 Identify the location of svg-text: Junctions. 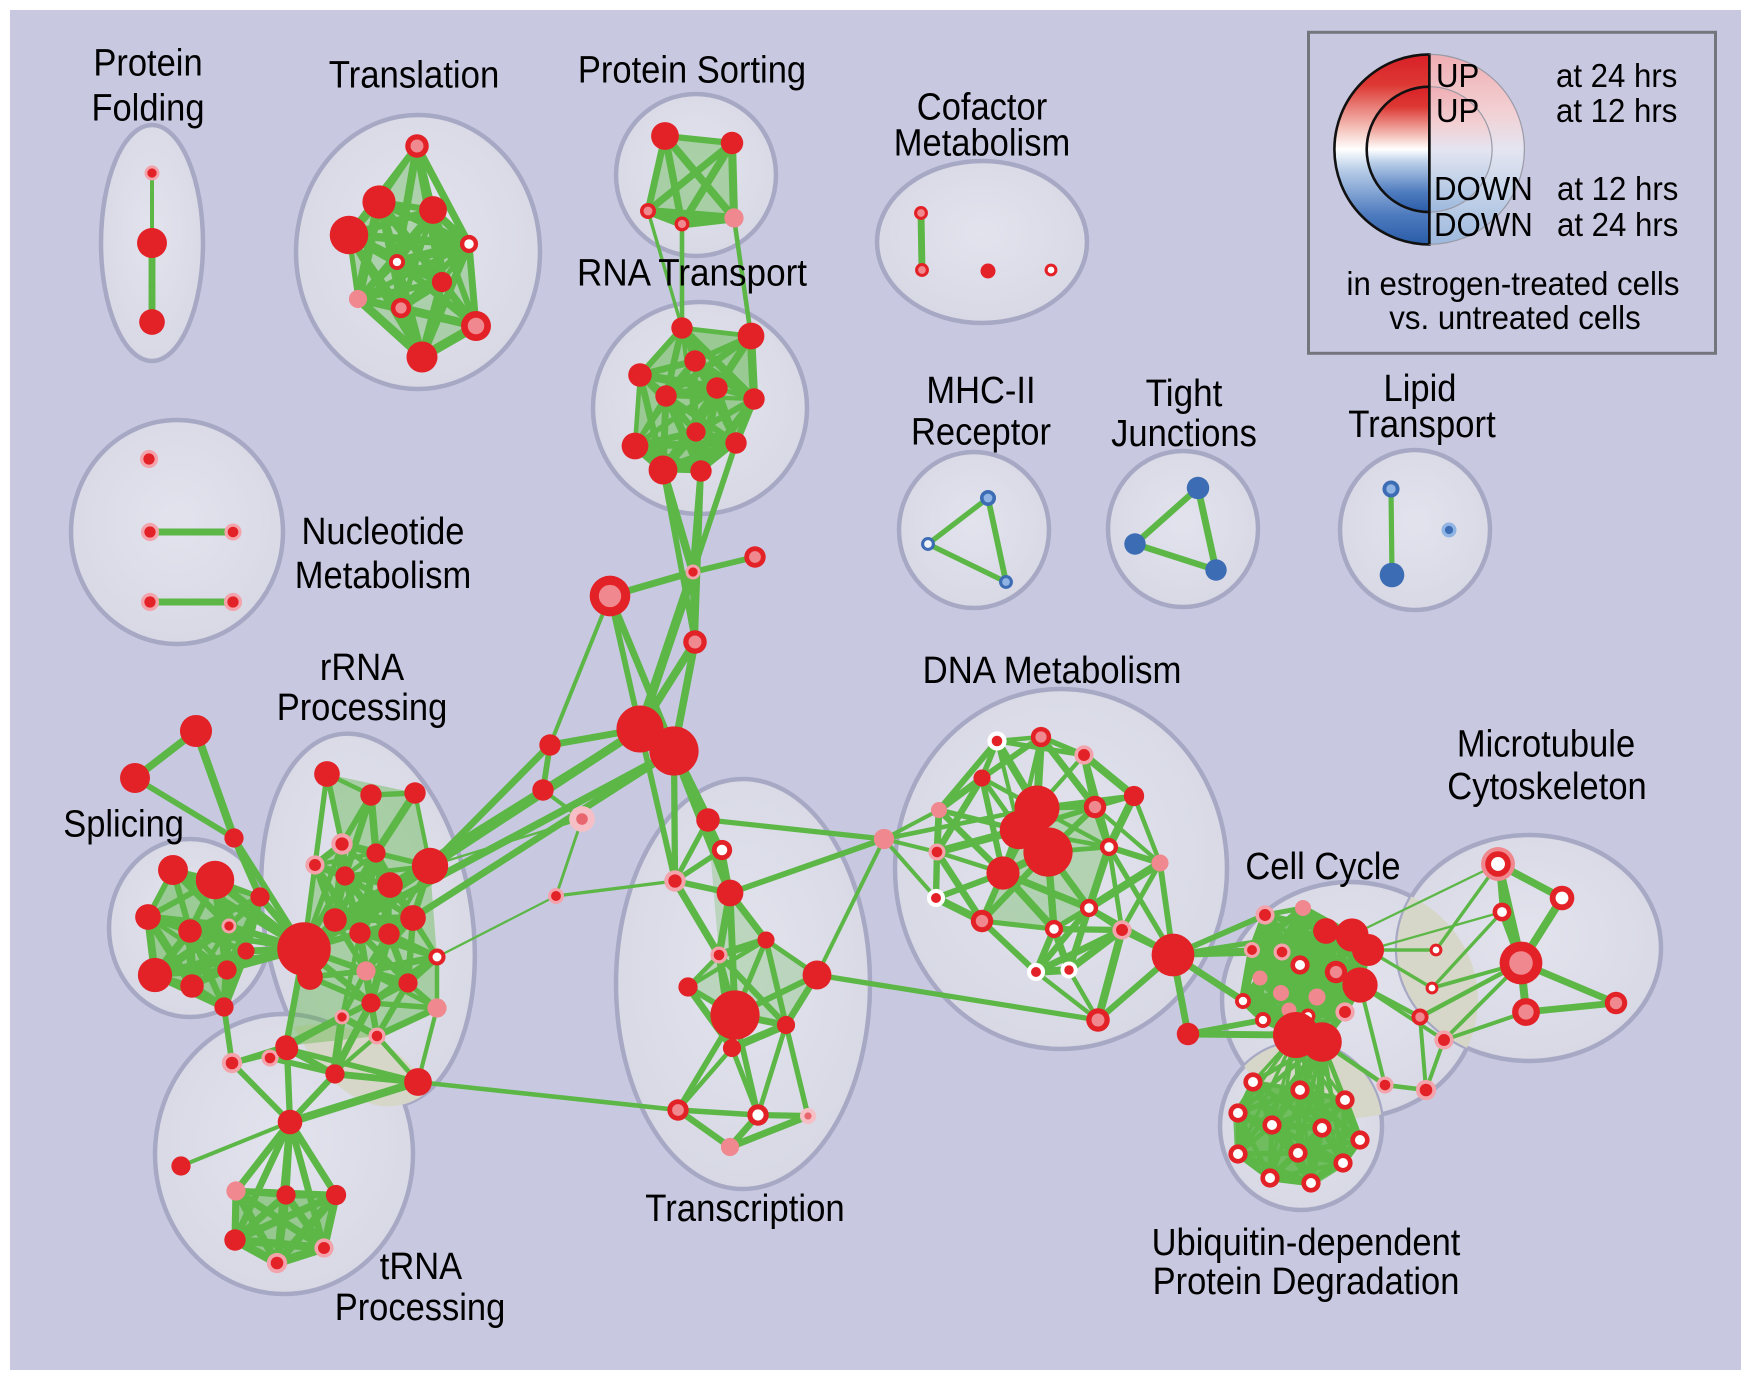
(1184, 434).